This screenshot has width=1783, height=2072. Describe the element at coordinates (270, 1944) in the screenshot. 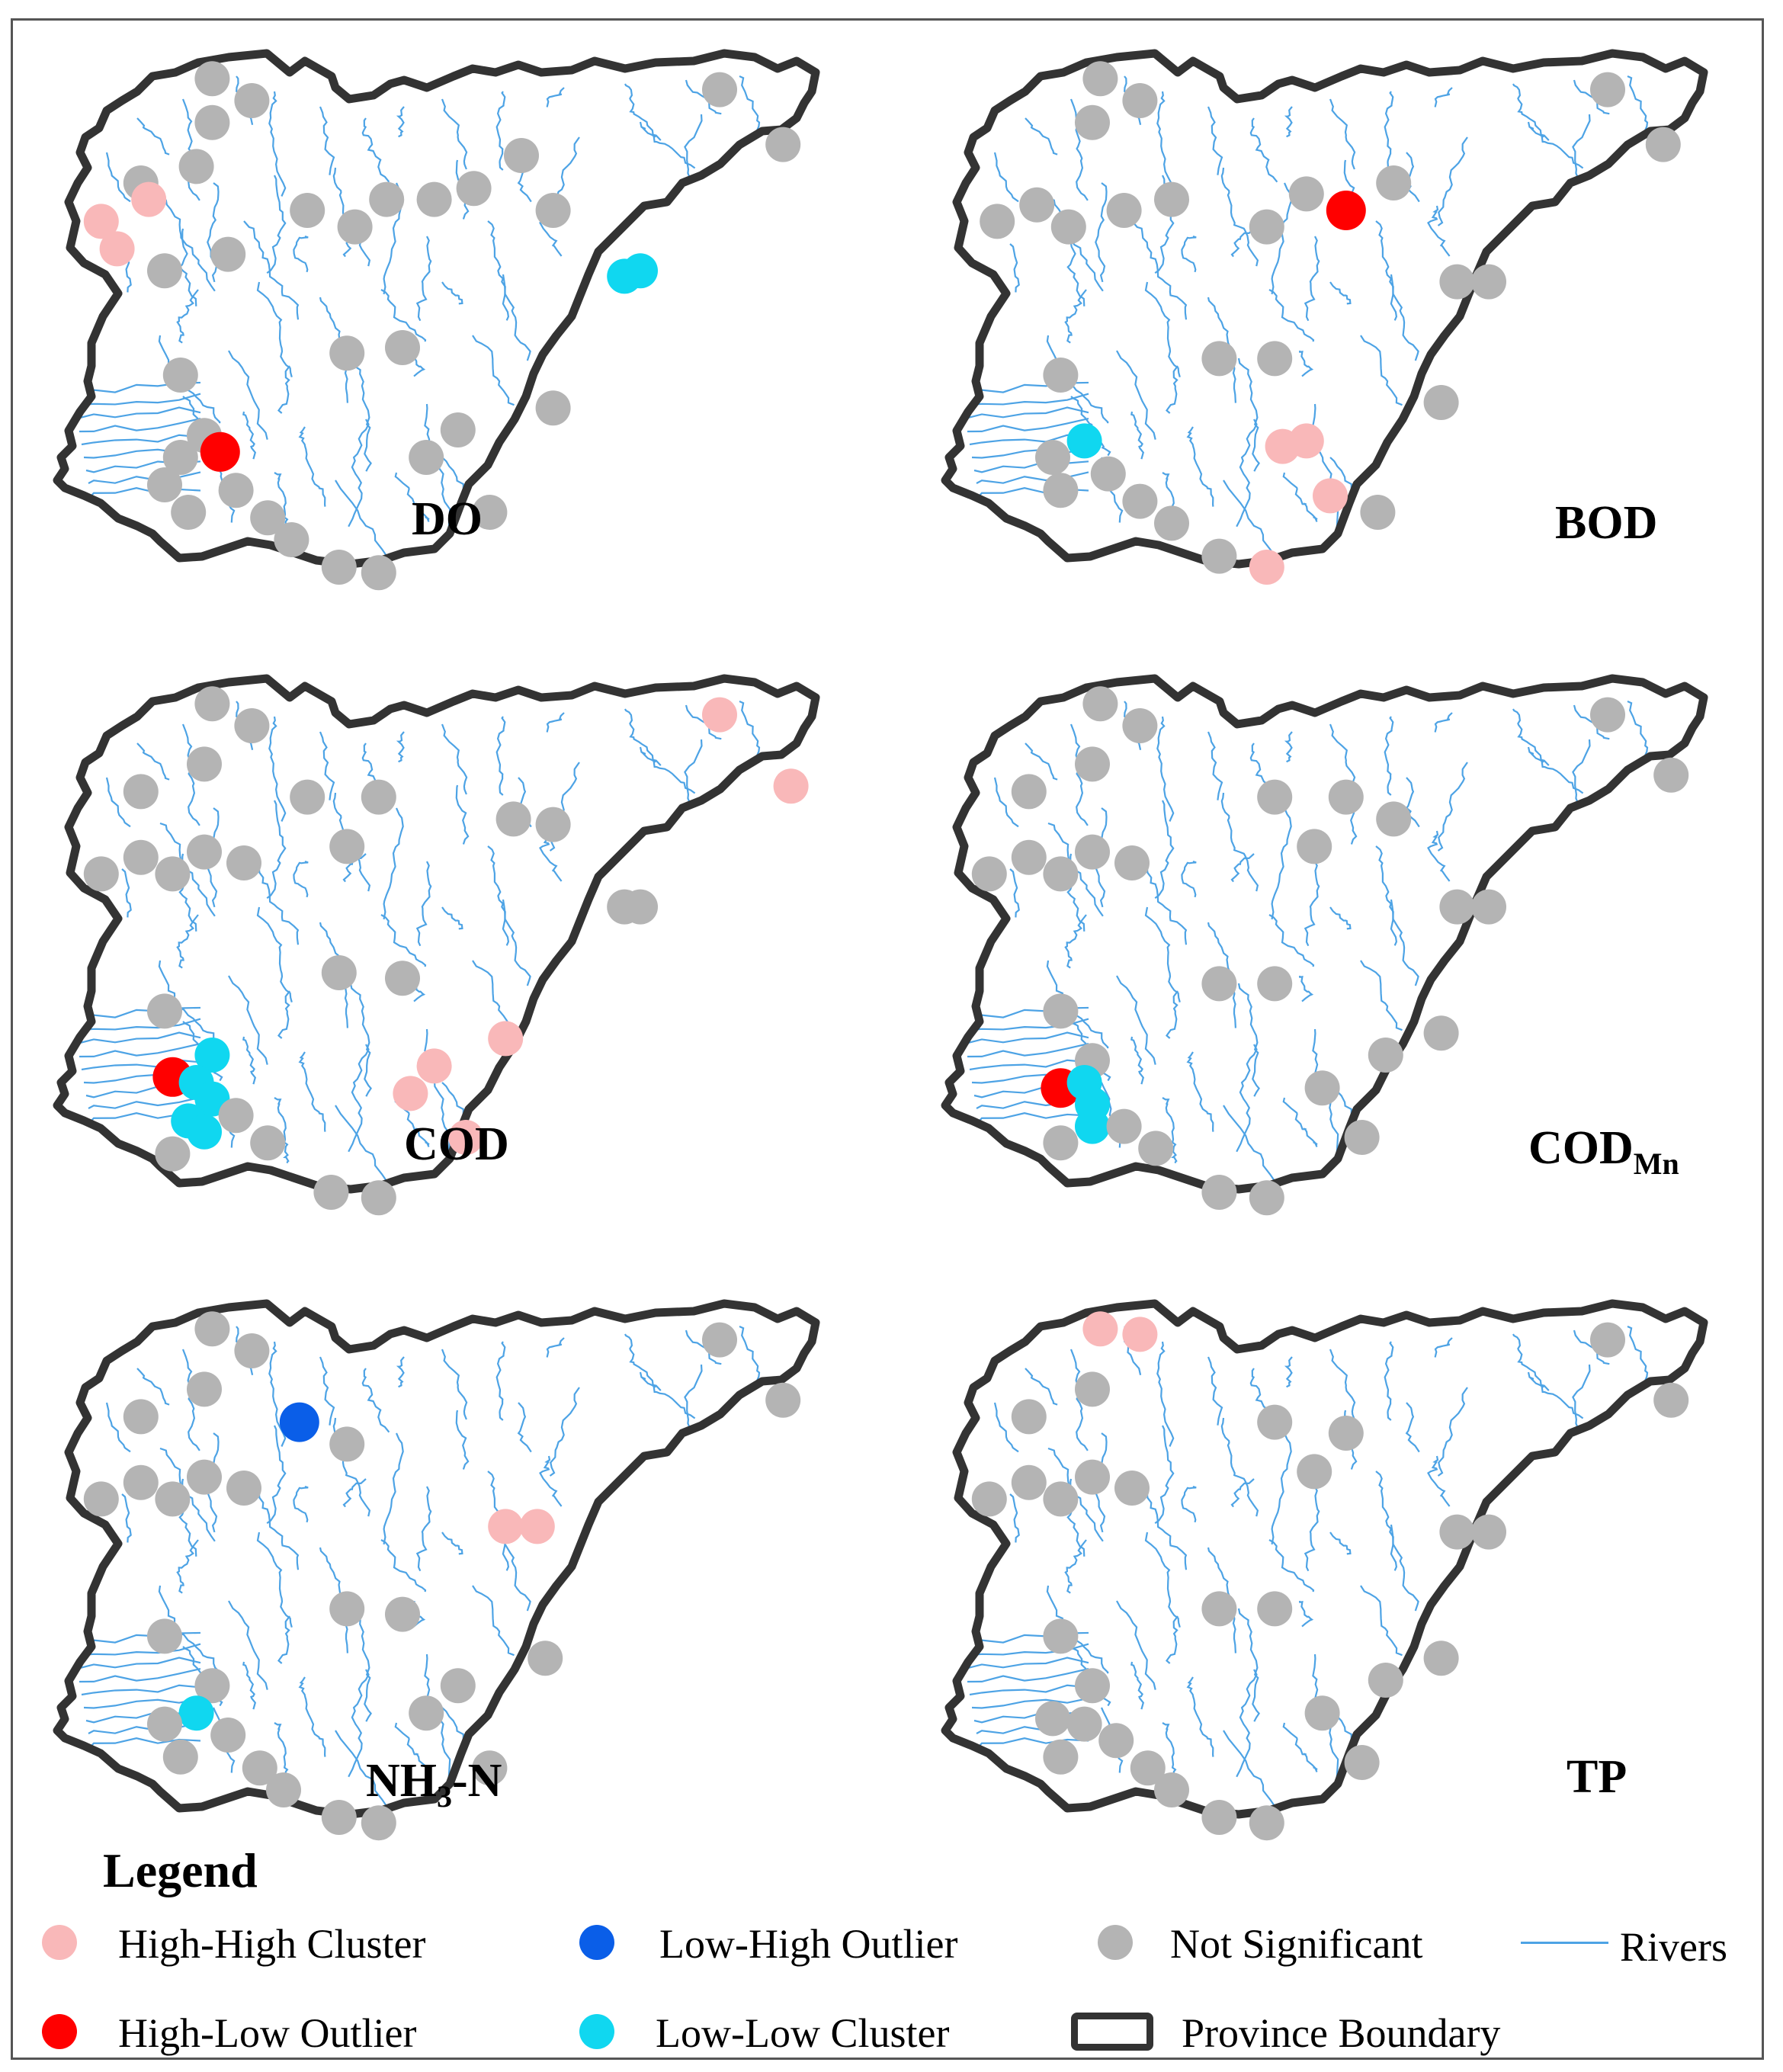

I see `legend-item-high-high: High-High Cluster` at that location.